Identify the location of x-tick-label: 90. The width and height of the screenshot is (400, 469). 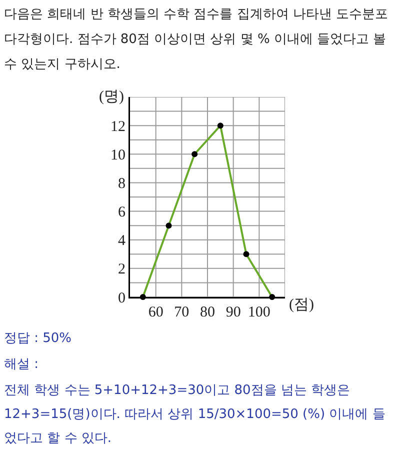
(233, 312).